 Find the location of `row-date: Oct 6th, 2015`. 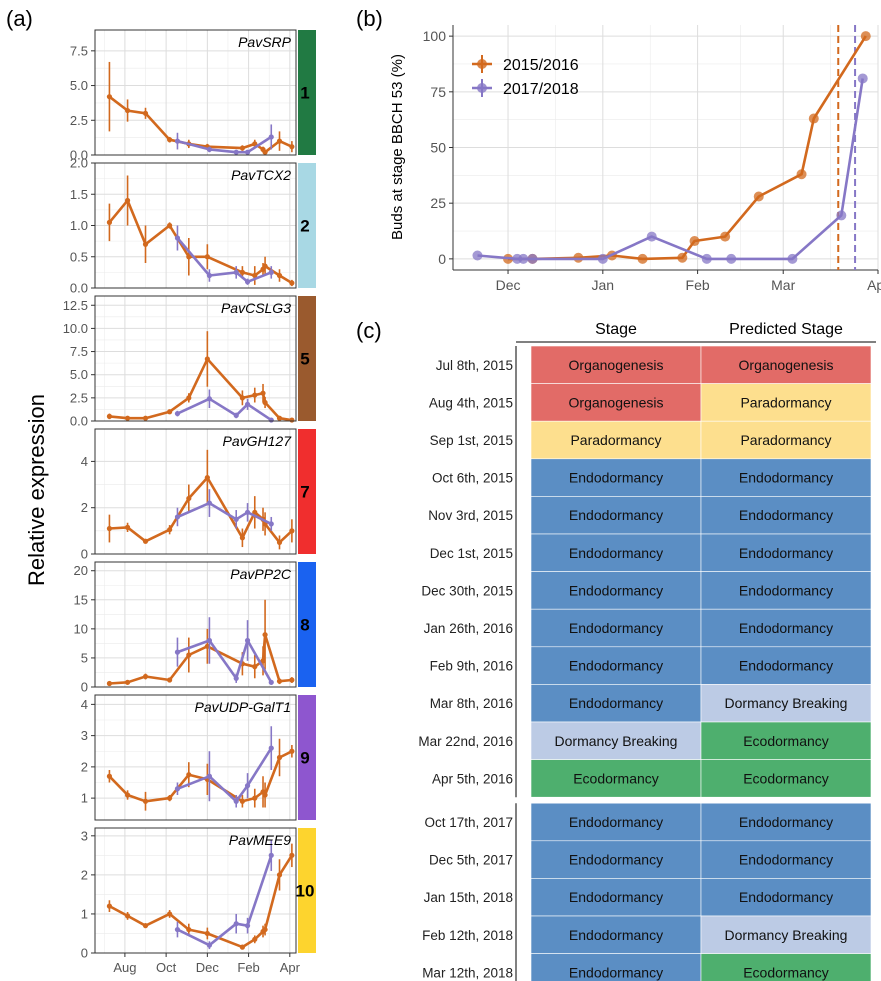

row-date: Oct 6th, 2015 is located at coordinates (472, 478).